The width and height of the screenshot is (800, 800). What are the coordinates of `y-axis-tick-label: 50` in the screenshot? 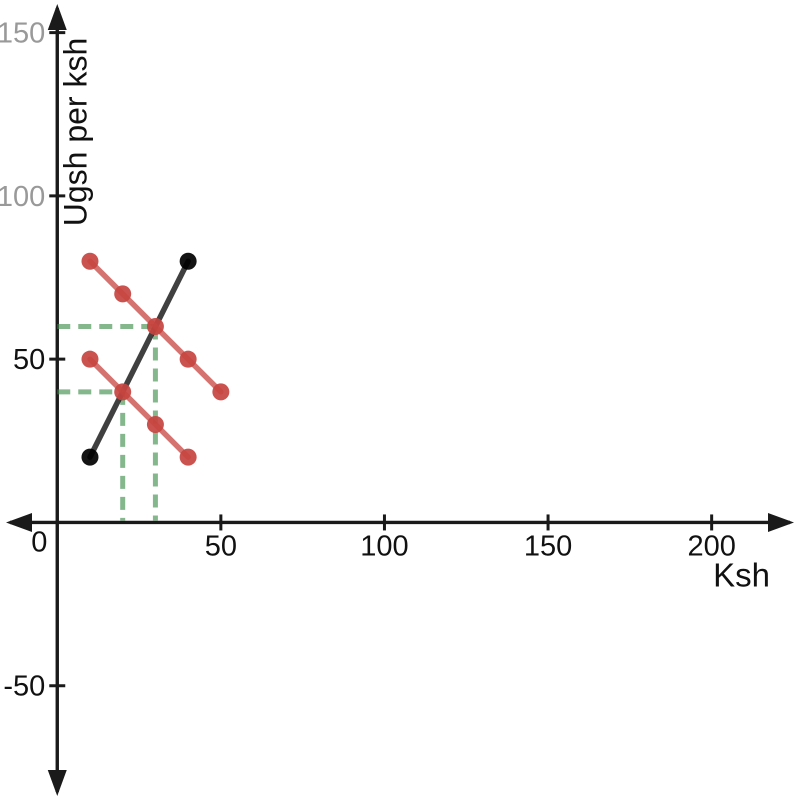 It's located at (29, 360).